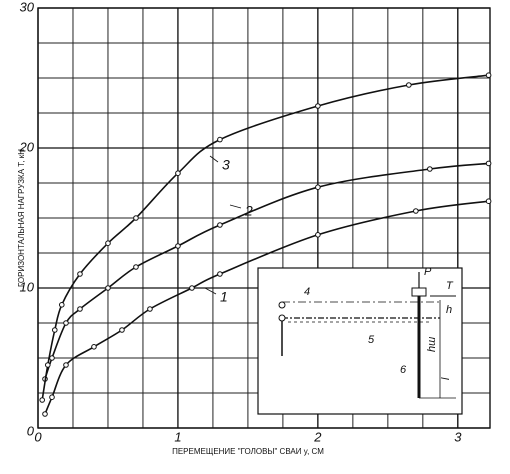 The height and width of the screenshot is (474, 510). Describe the element at coordinates (446, 378) in the screenshot. I see `inset-label: l` at that location.